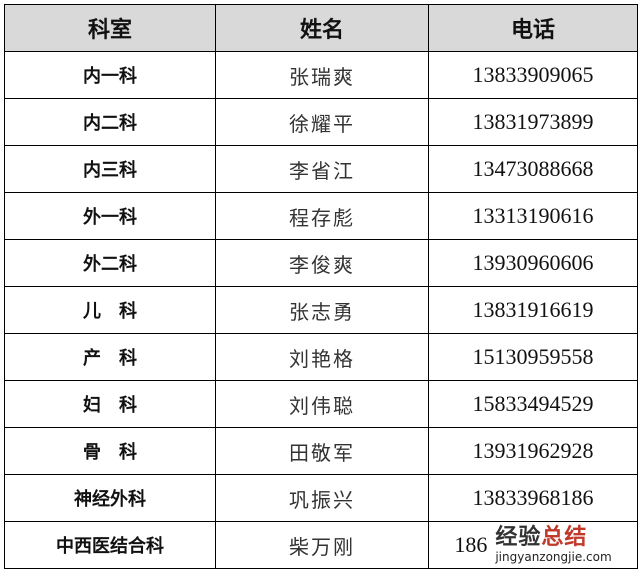  Describe the element at coordinates (110, 122) in the screenshot. I see `dept-cell: 内二科` at that location.